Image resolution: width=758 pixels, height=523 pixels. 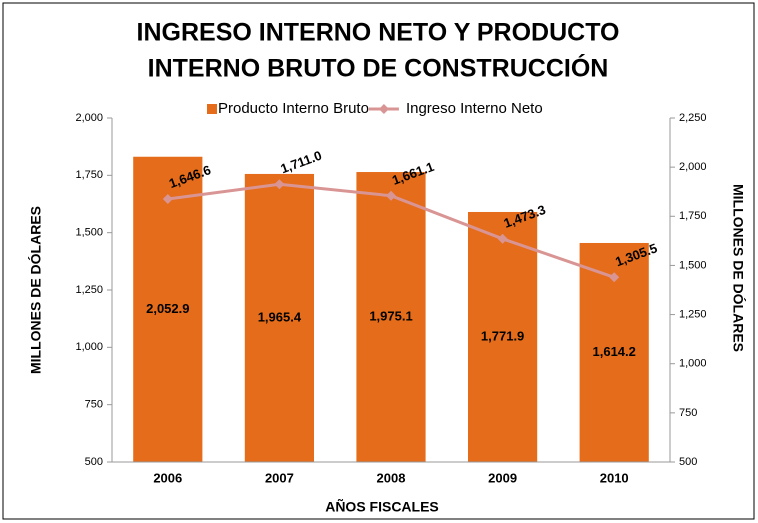 I want to click on bar-value-label: 1,975.1, so click(x=390, y=315).